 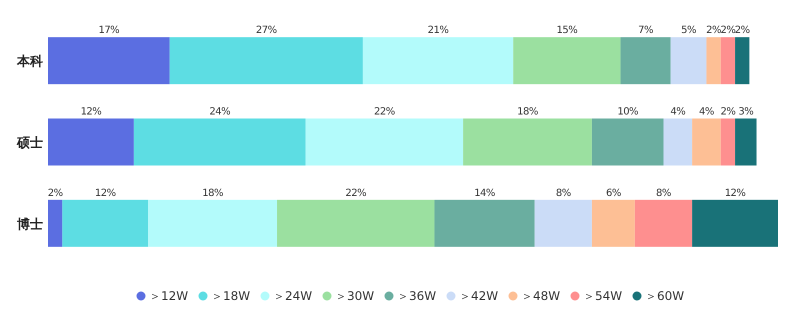 What do you see at coordinates (602, 296) in the screenshot?
I see `legend-label: ＞54W` at bounding box center [602, 296].